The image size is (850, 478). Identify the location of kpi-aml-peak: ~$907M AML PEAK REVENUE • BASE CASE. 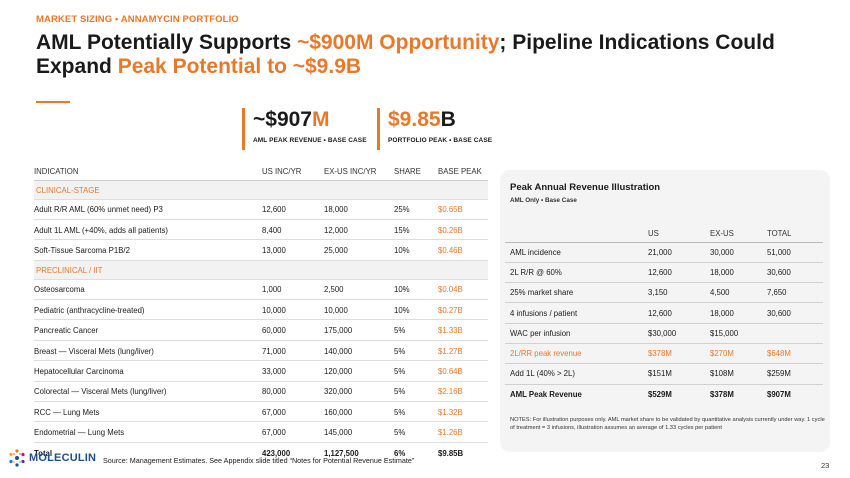
(304, 129).